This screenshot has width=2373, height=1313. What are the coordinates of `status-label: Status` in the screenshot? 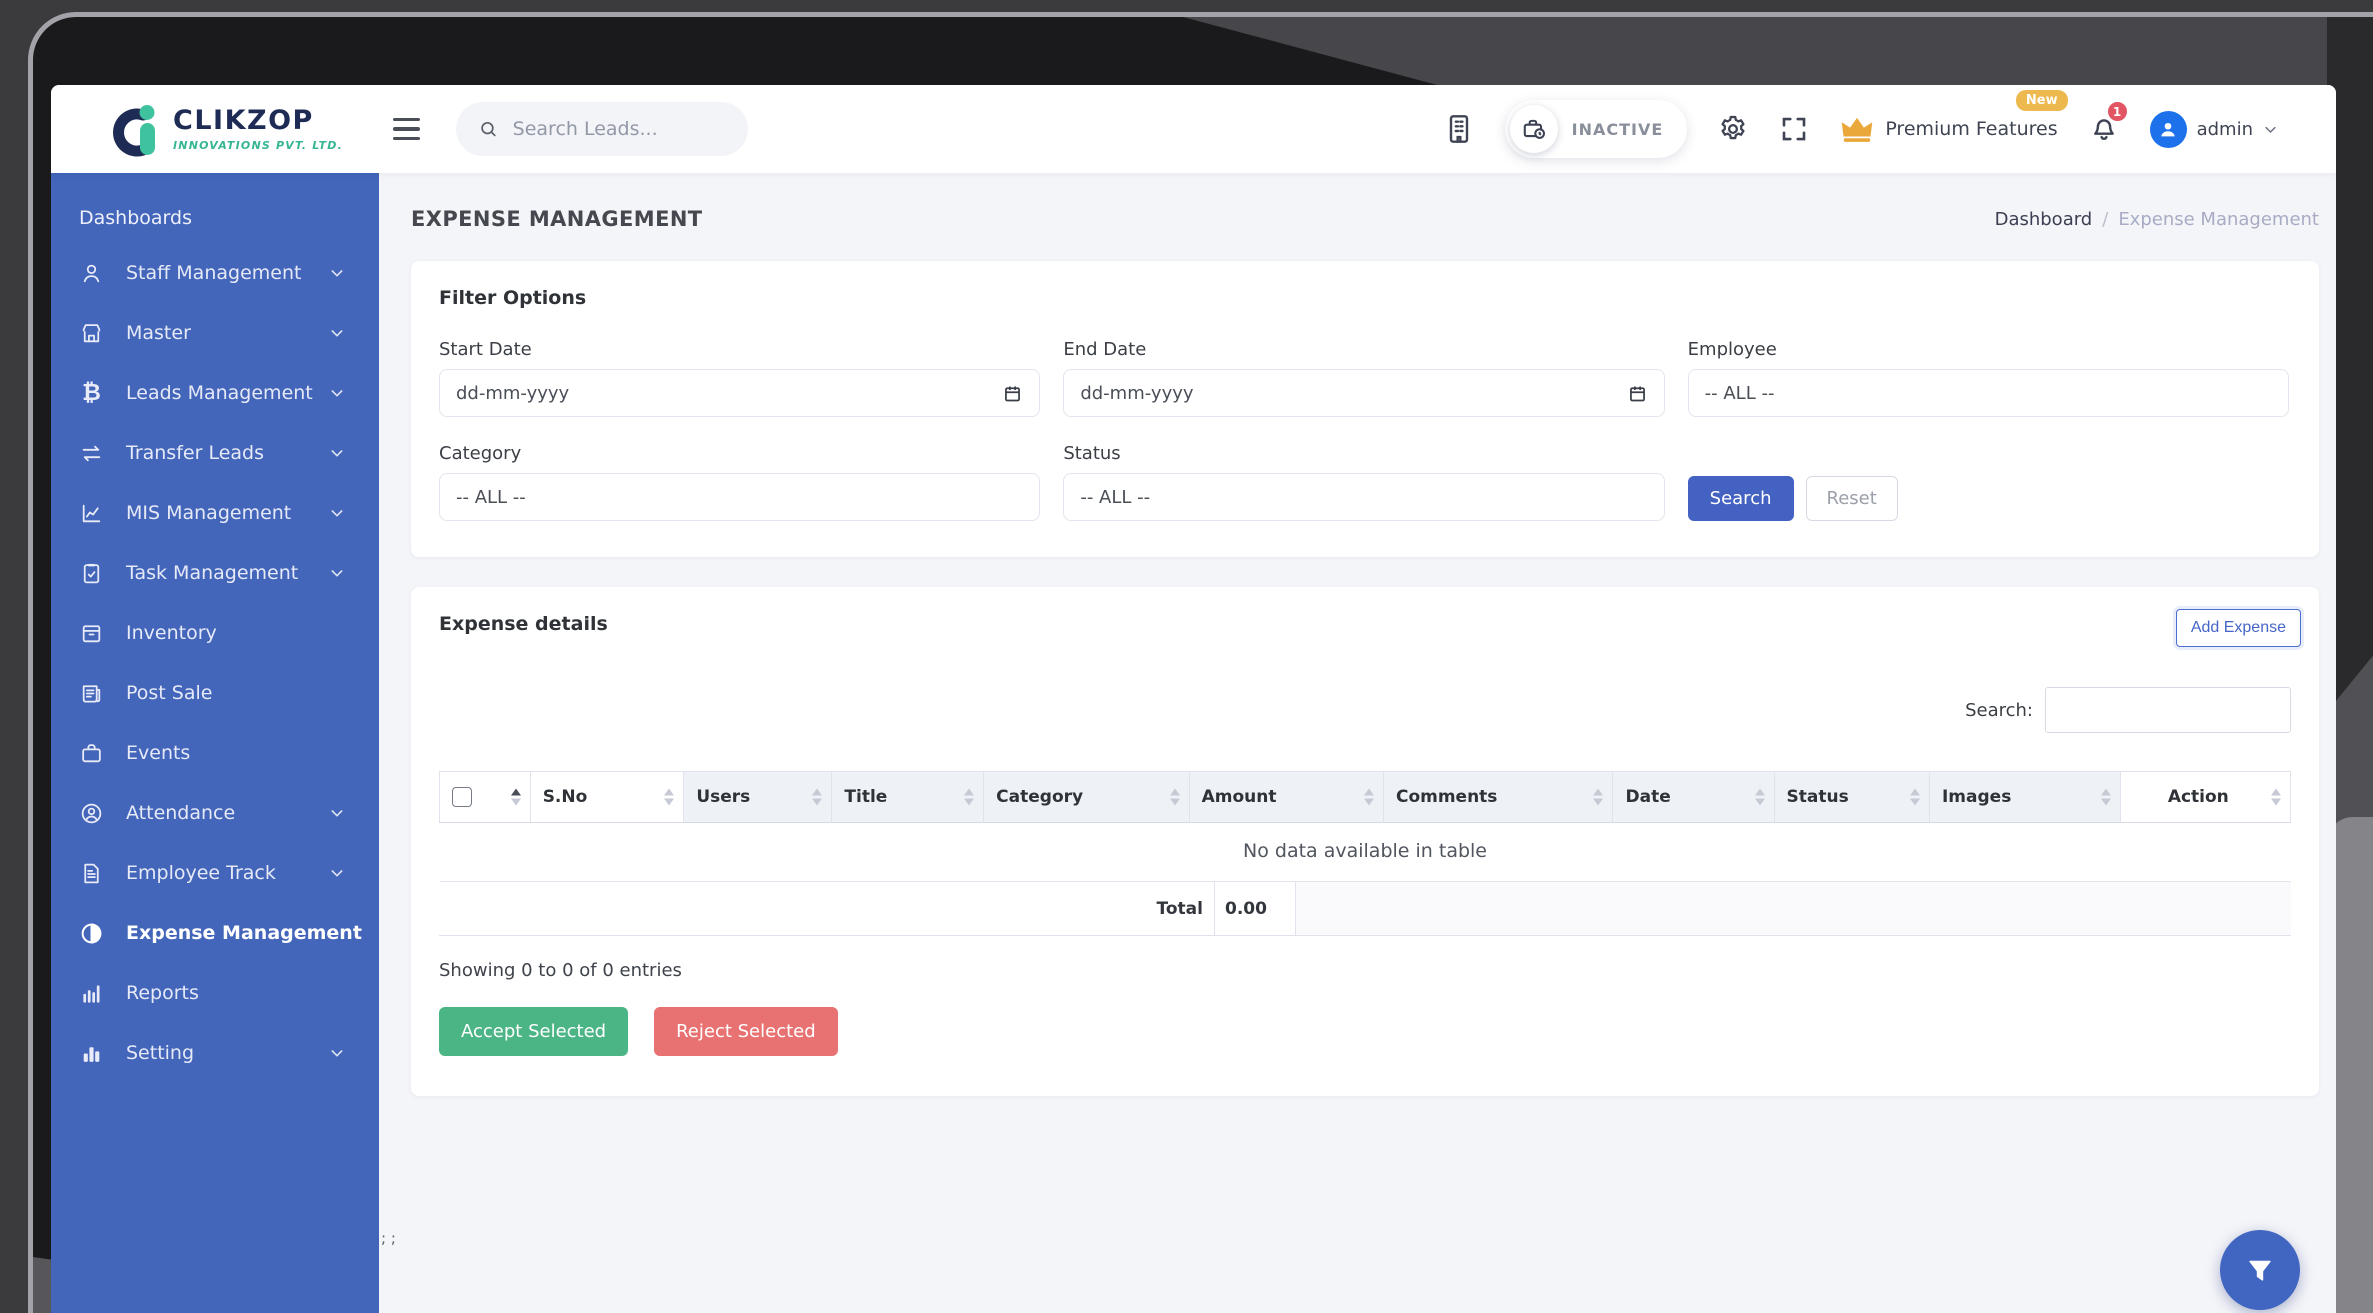 It's located at (1092, 453).